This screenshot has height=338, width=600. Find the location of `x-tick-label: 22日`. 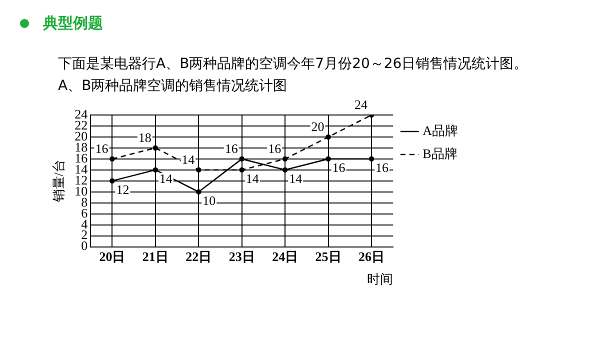

x-tick-label: 22日 is located at coordinates (199, 256).